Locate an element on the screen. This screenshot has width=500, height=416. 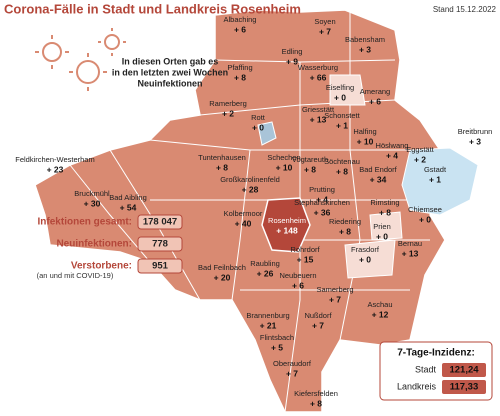
place-name: Prien is located at coordinates (382, 226).